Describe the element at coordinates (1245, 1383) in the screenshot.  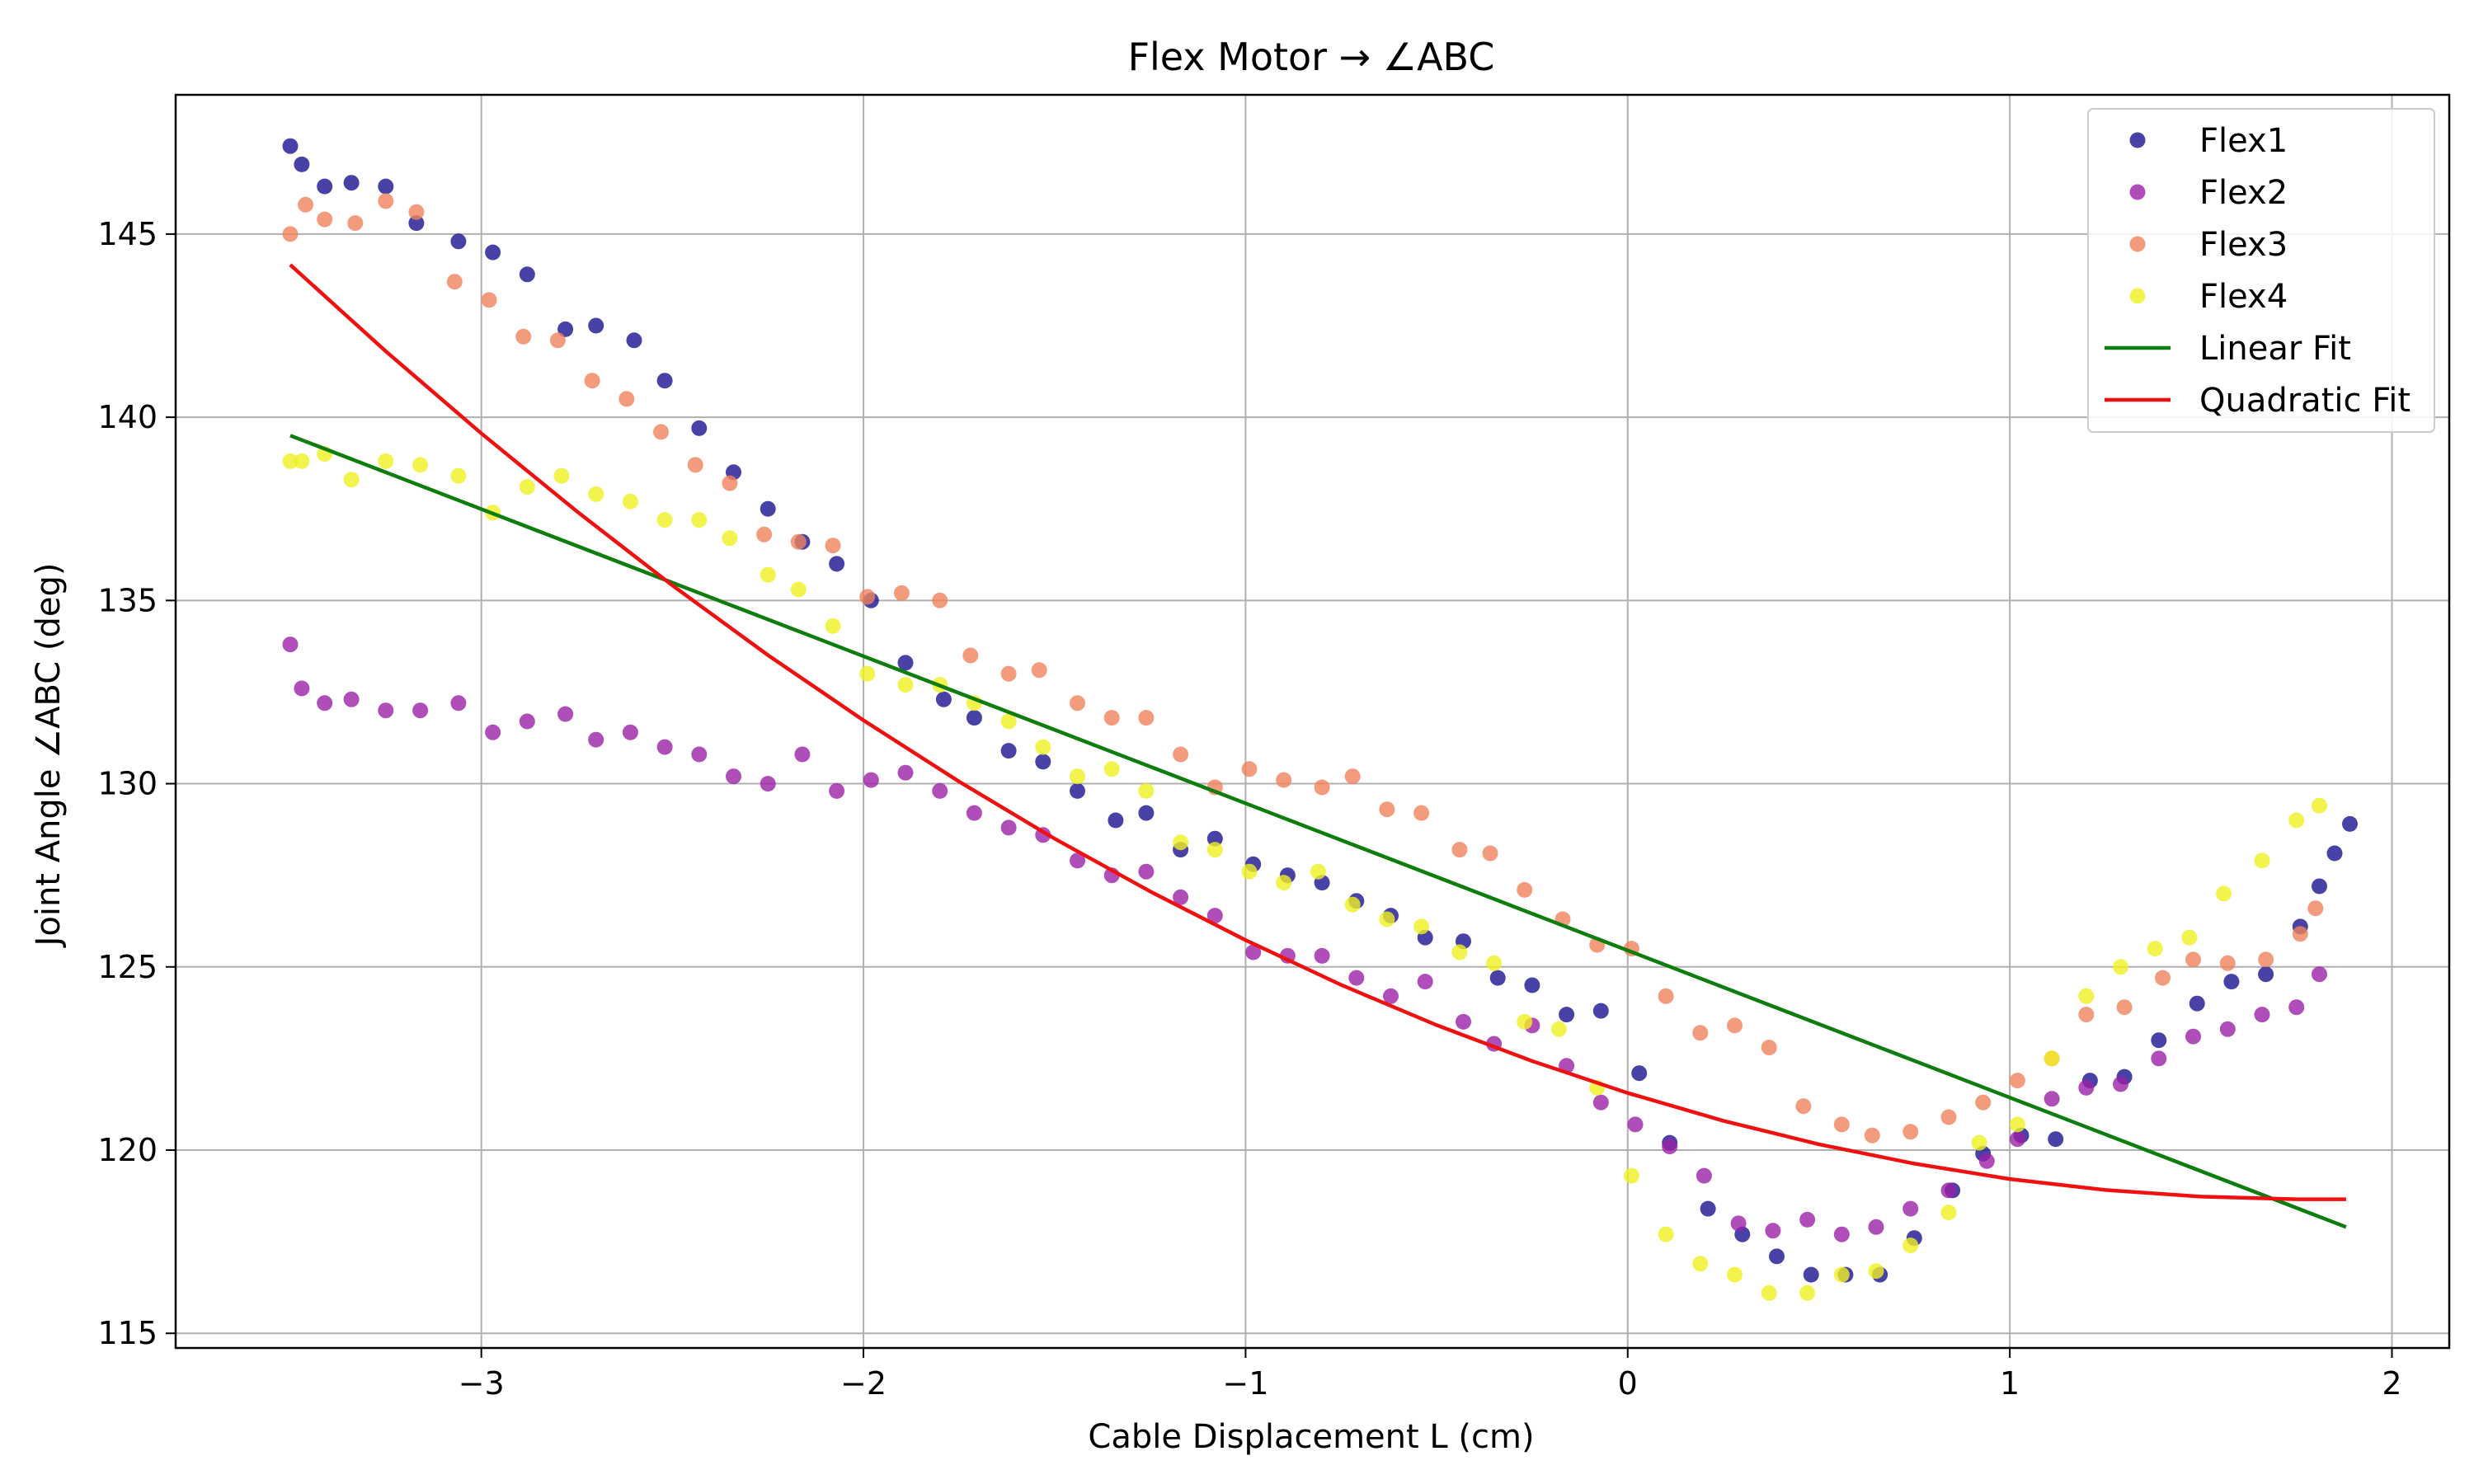
I see `x-tick-label: −1` at that location.